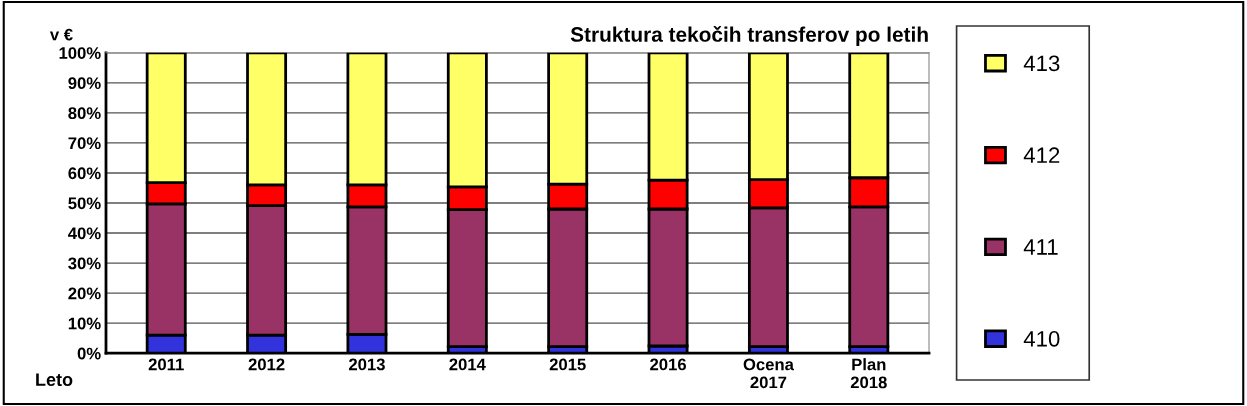  Describe the element at coordinates (769, 373) in the screenshot. I see `x-tick-label: Ocena 2017` at that location.